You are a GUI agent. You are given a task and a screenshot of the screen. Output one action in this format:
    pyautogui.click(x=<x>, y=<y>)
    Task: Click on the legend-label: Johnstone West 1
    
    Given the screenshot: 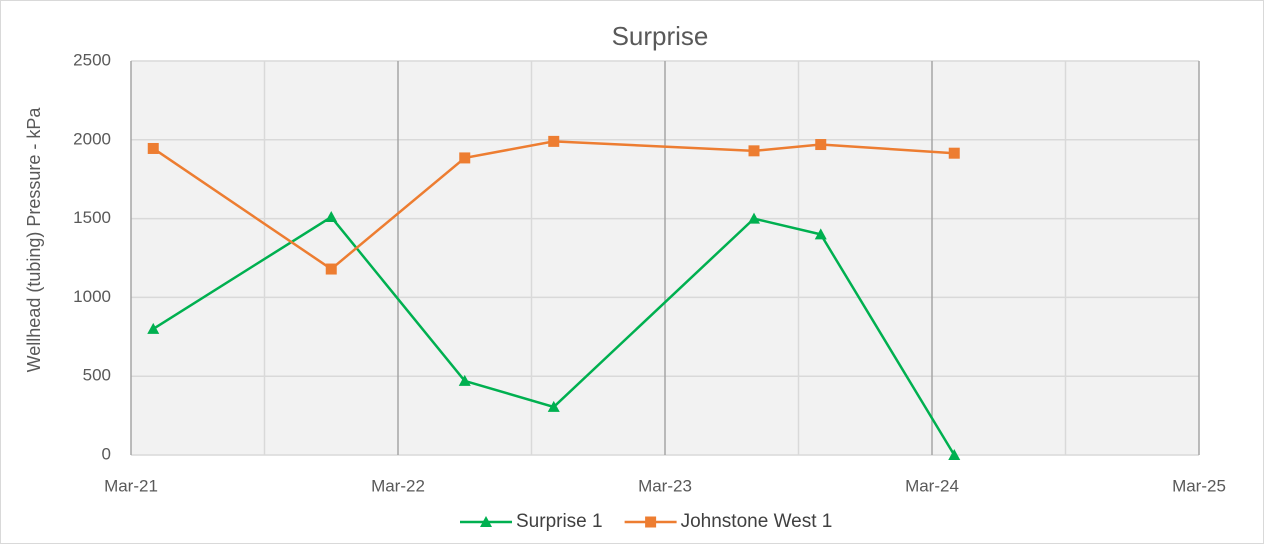 What is the action you would take?
    pyautogui.click(x=757, y=521)
    